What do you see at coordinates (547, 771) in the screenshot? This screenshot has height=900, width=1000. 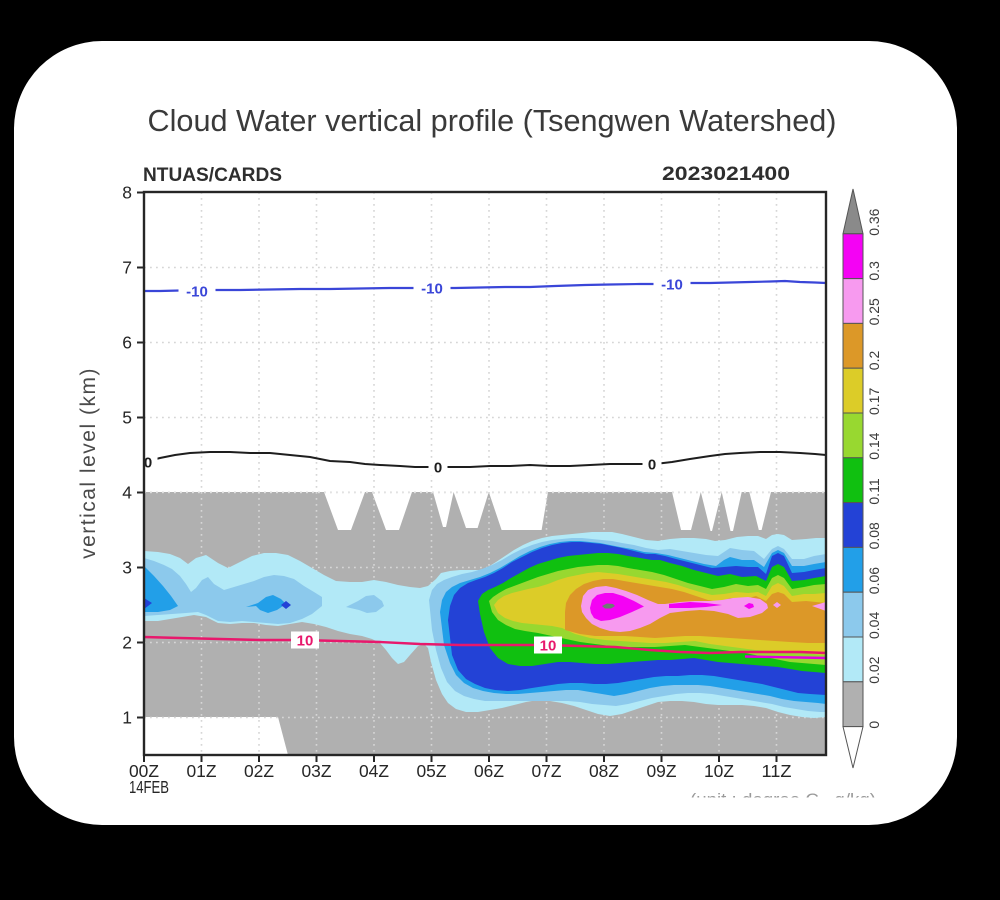 I see `svg-text: 07Z` at bounding box center [547, 771].